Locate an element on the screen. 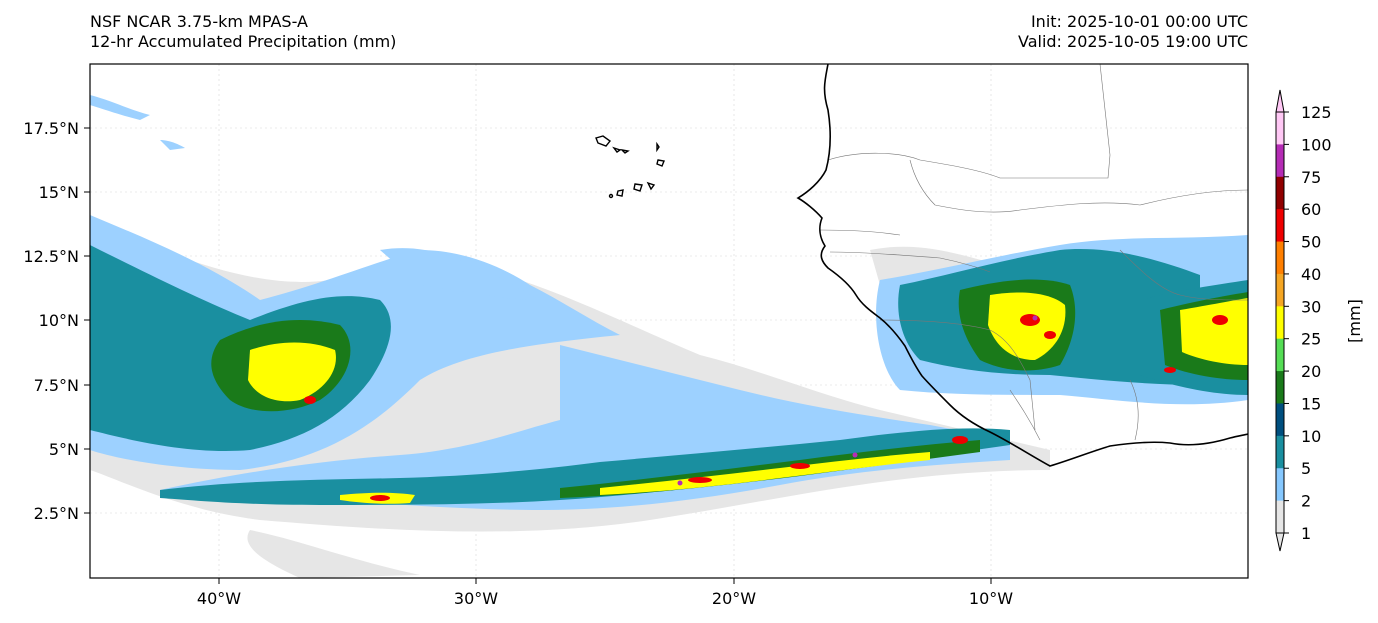 This screenshot has height=623, width=1378. colorbar-segments is located at coordinates (1280, 323).